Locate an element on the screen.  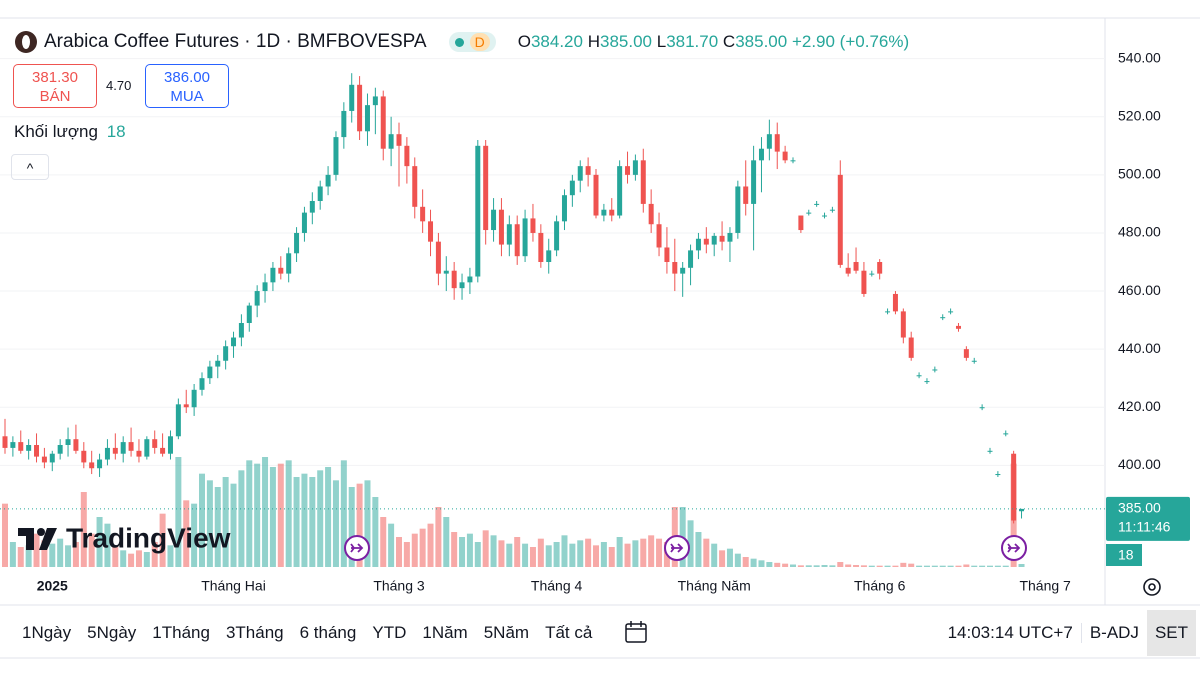
sell-button: 381.30 BÁN is located at coordinates (55, 86).